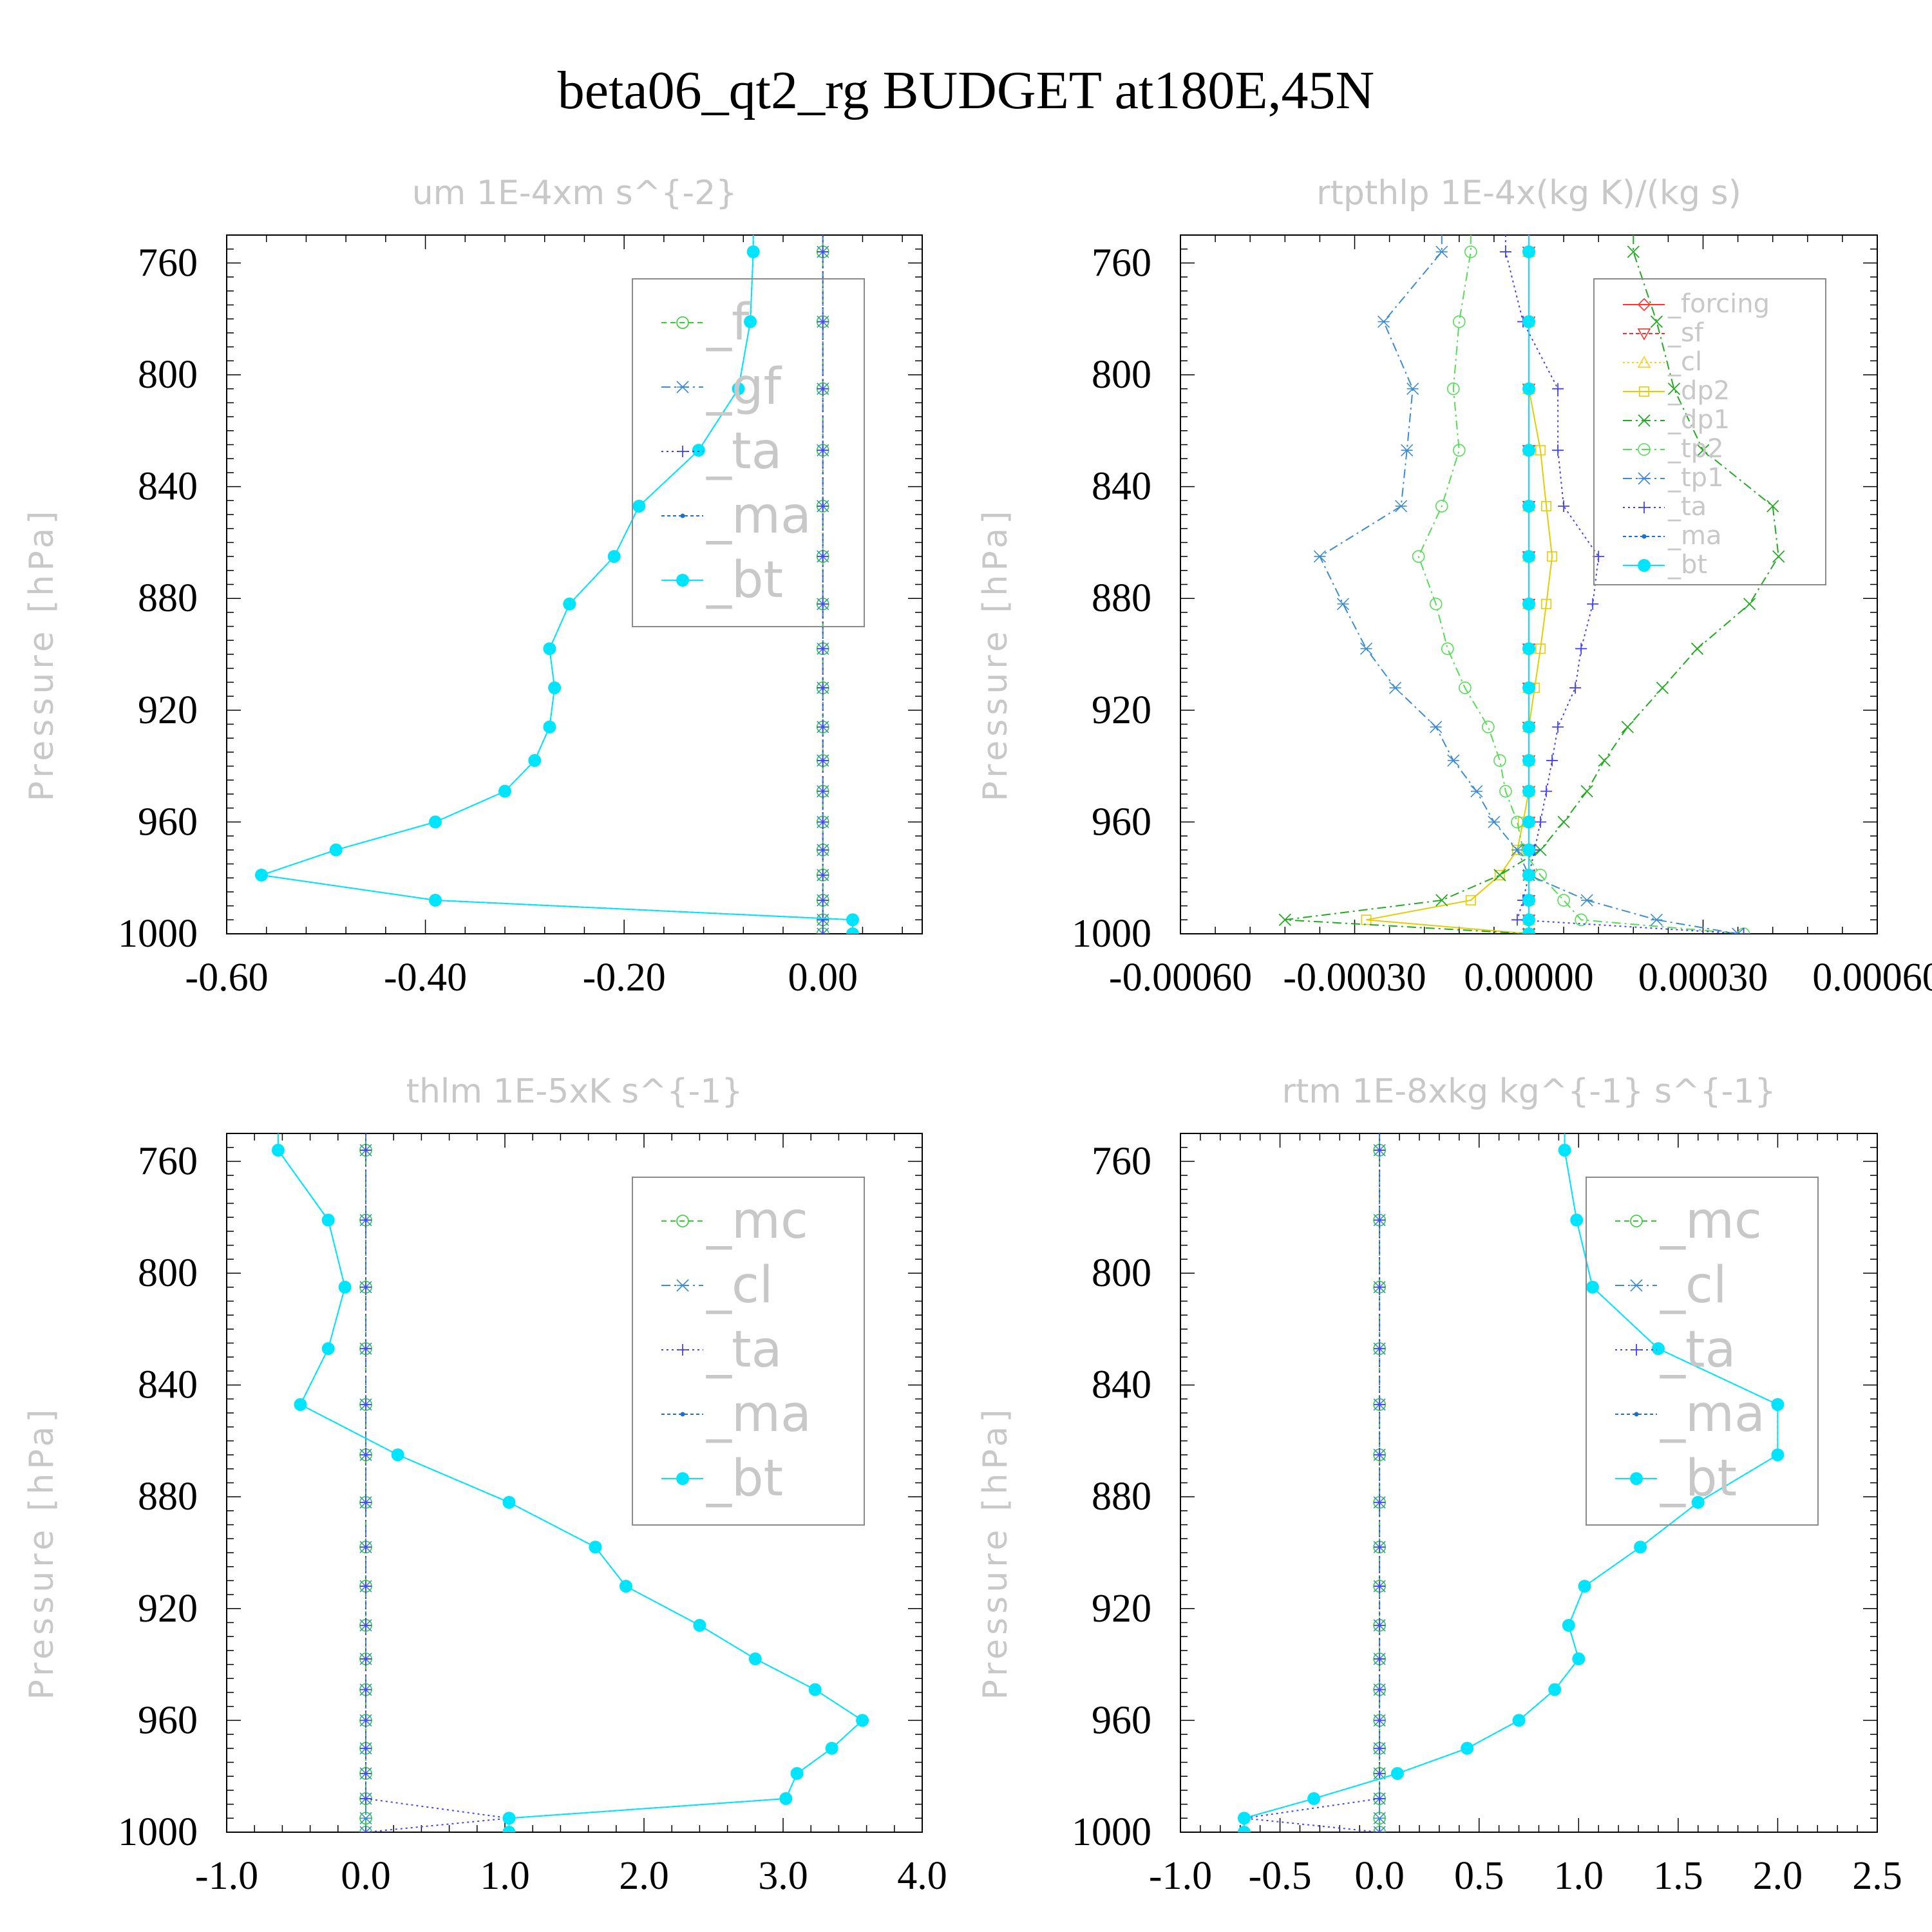  What do you see at coordinates (574, 1092) in the screenshot?
I see `panel-title: thlm 1E-5xK s^{-1}` at bounding box center [574, 1092].